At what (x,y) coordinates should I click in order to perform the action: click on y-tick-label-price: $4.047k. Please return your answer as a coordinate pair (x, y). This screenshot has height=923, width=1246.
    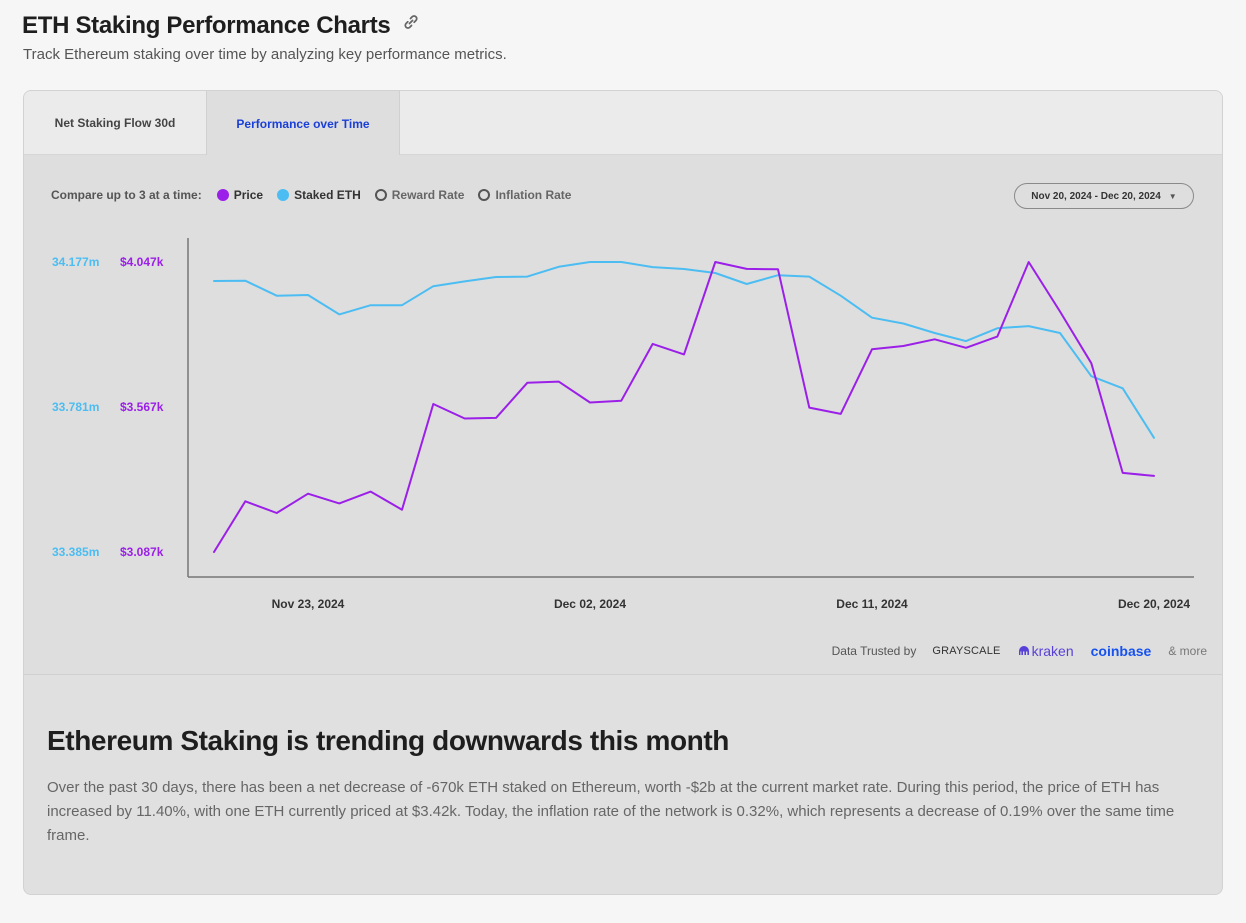
    Looking at the image, I should click on (142, 262).